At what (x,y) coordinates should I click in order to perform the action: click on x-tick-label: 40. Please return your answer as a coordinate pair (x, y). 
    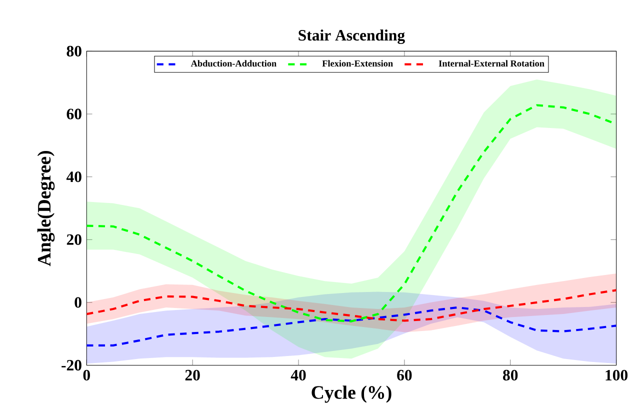
    Looking at the image, I should click on (298, 375).